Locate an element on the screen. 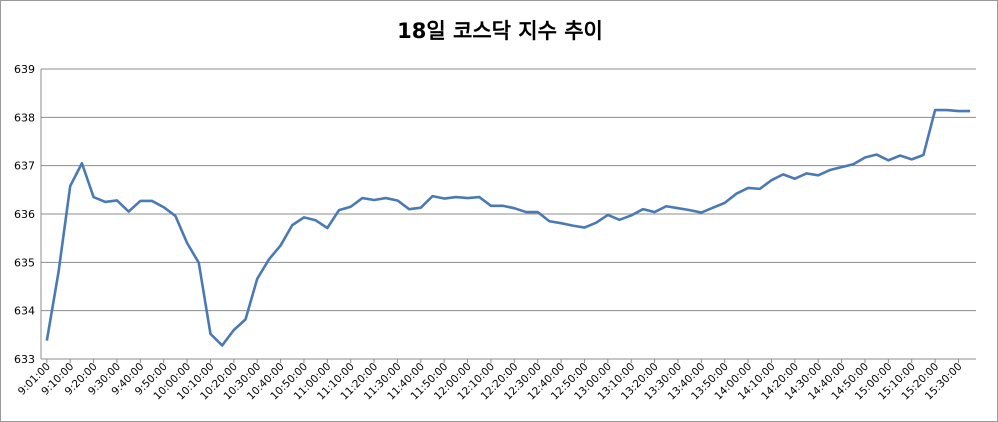  y-tick-label: 633 is located at coordinates (24, 359).